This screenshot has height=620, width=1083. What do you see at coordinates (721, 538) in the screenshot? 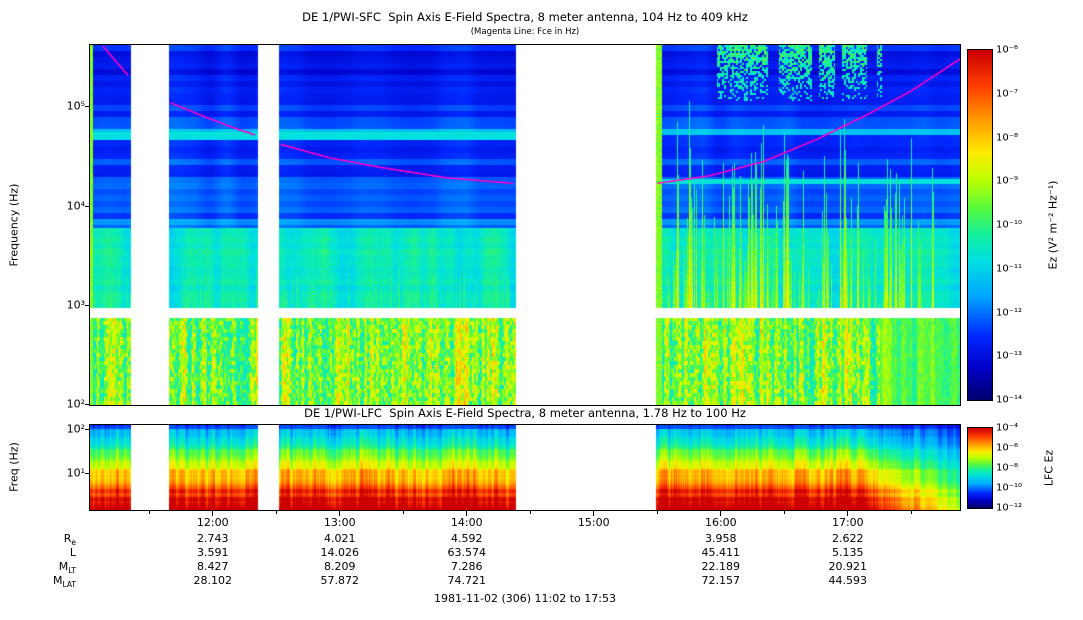
I see `ephemeris-value: 3.958` at bounding box center [721, 538].